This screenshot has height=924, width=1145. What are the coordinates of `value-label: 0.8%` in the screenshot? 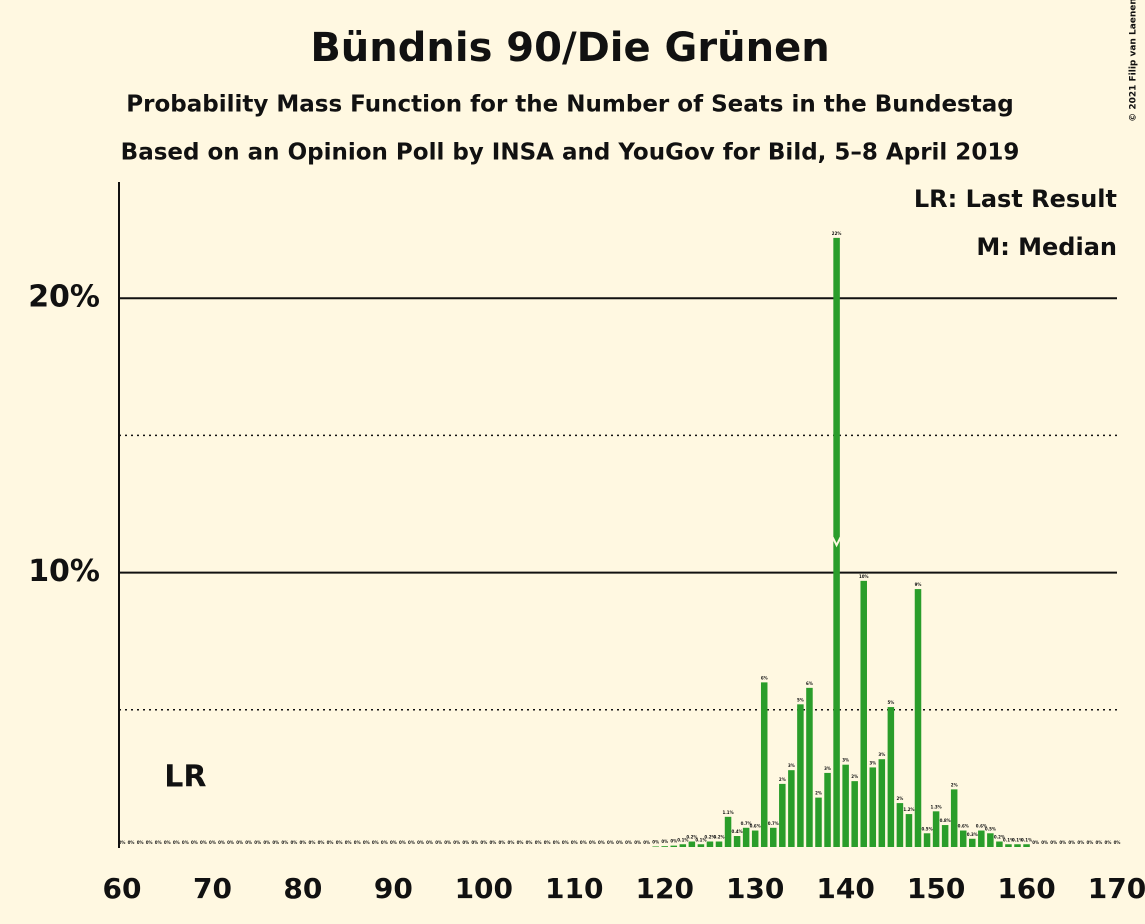 It's located at (945, 820).